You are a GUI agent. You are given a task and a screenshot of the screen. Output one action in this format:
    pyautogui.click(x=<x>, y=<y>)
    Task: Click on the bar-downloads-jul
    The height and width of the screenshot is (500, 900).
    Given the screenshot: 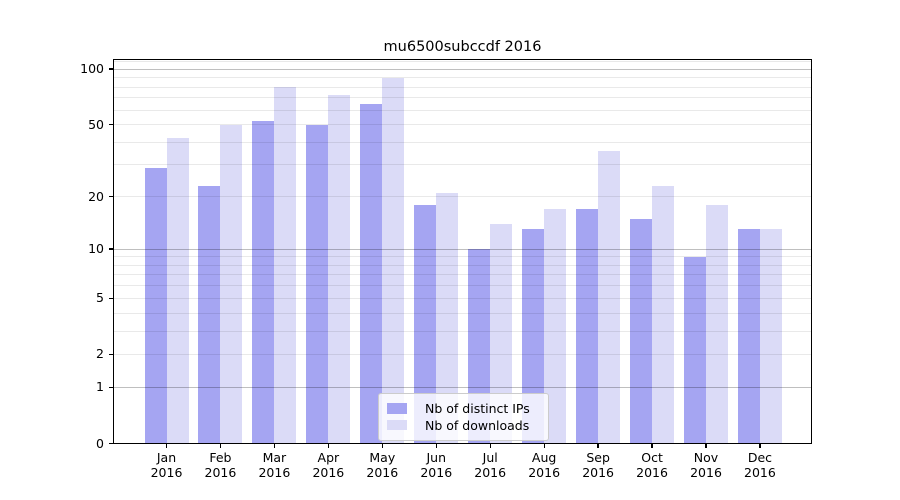 What is the action you would take?
    pyautogui.click(x=501, y=333)
    